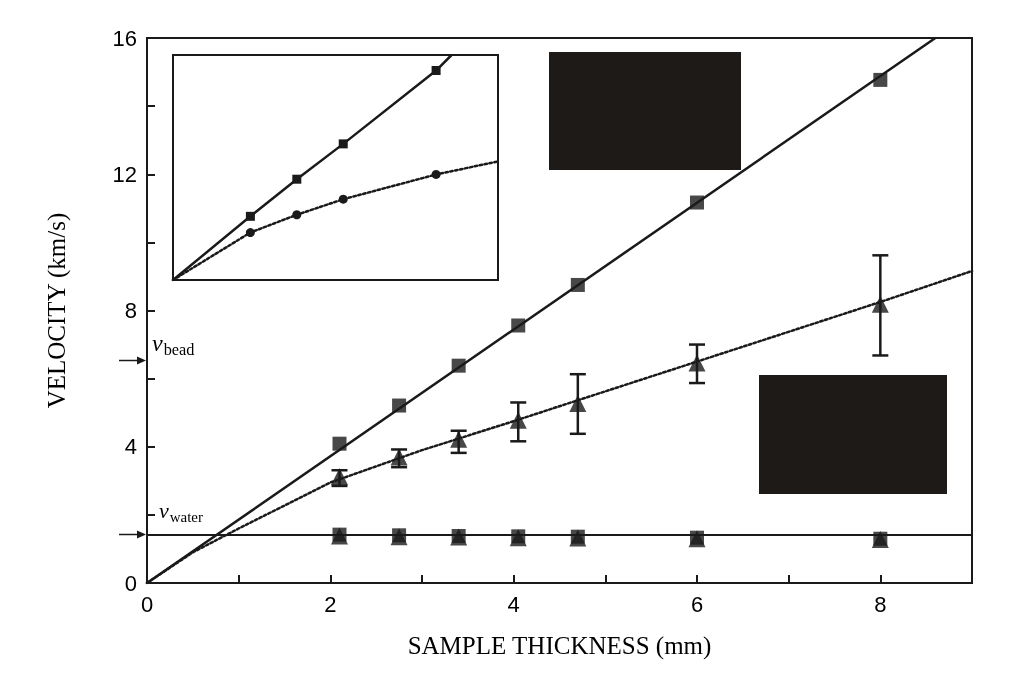 Image resolution: width=1032 pixels, height=695 pixels. What do you see at coordinates (124, 38) in the screenshot?
I see `y-tick-label: 16` at bounding box center [124, 38].